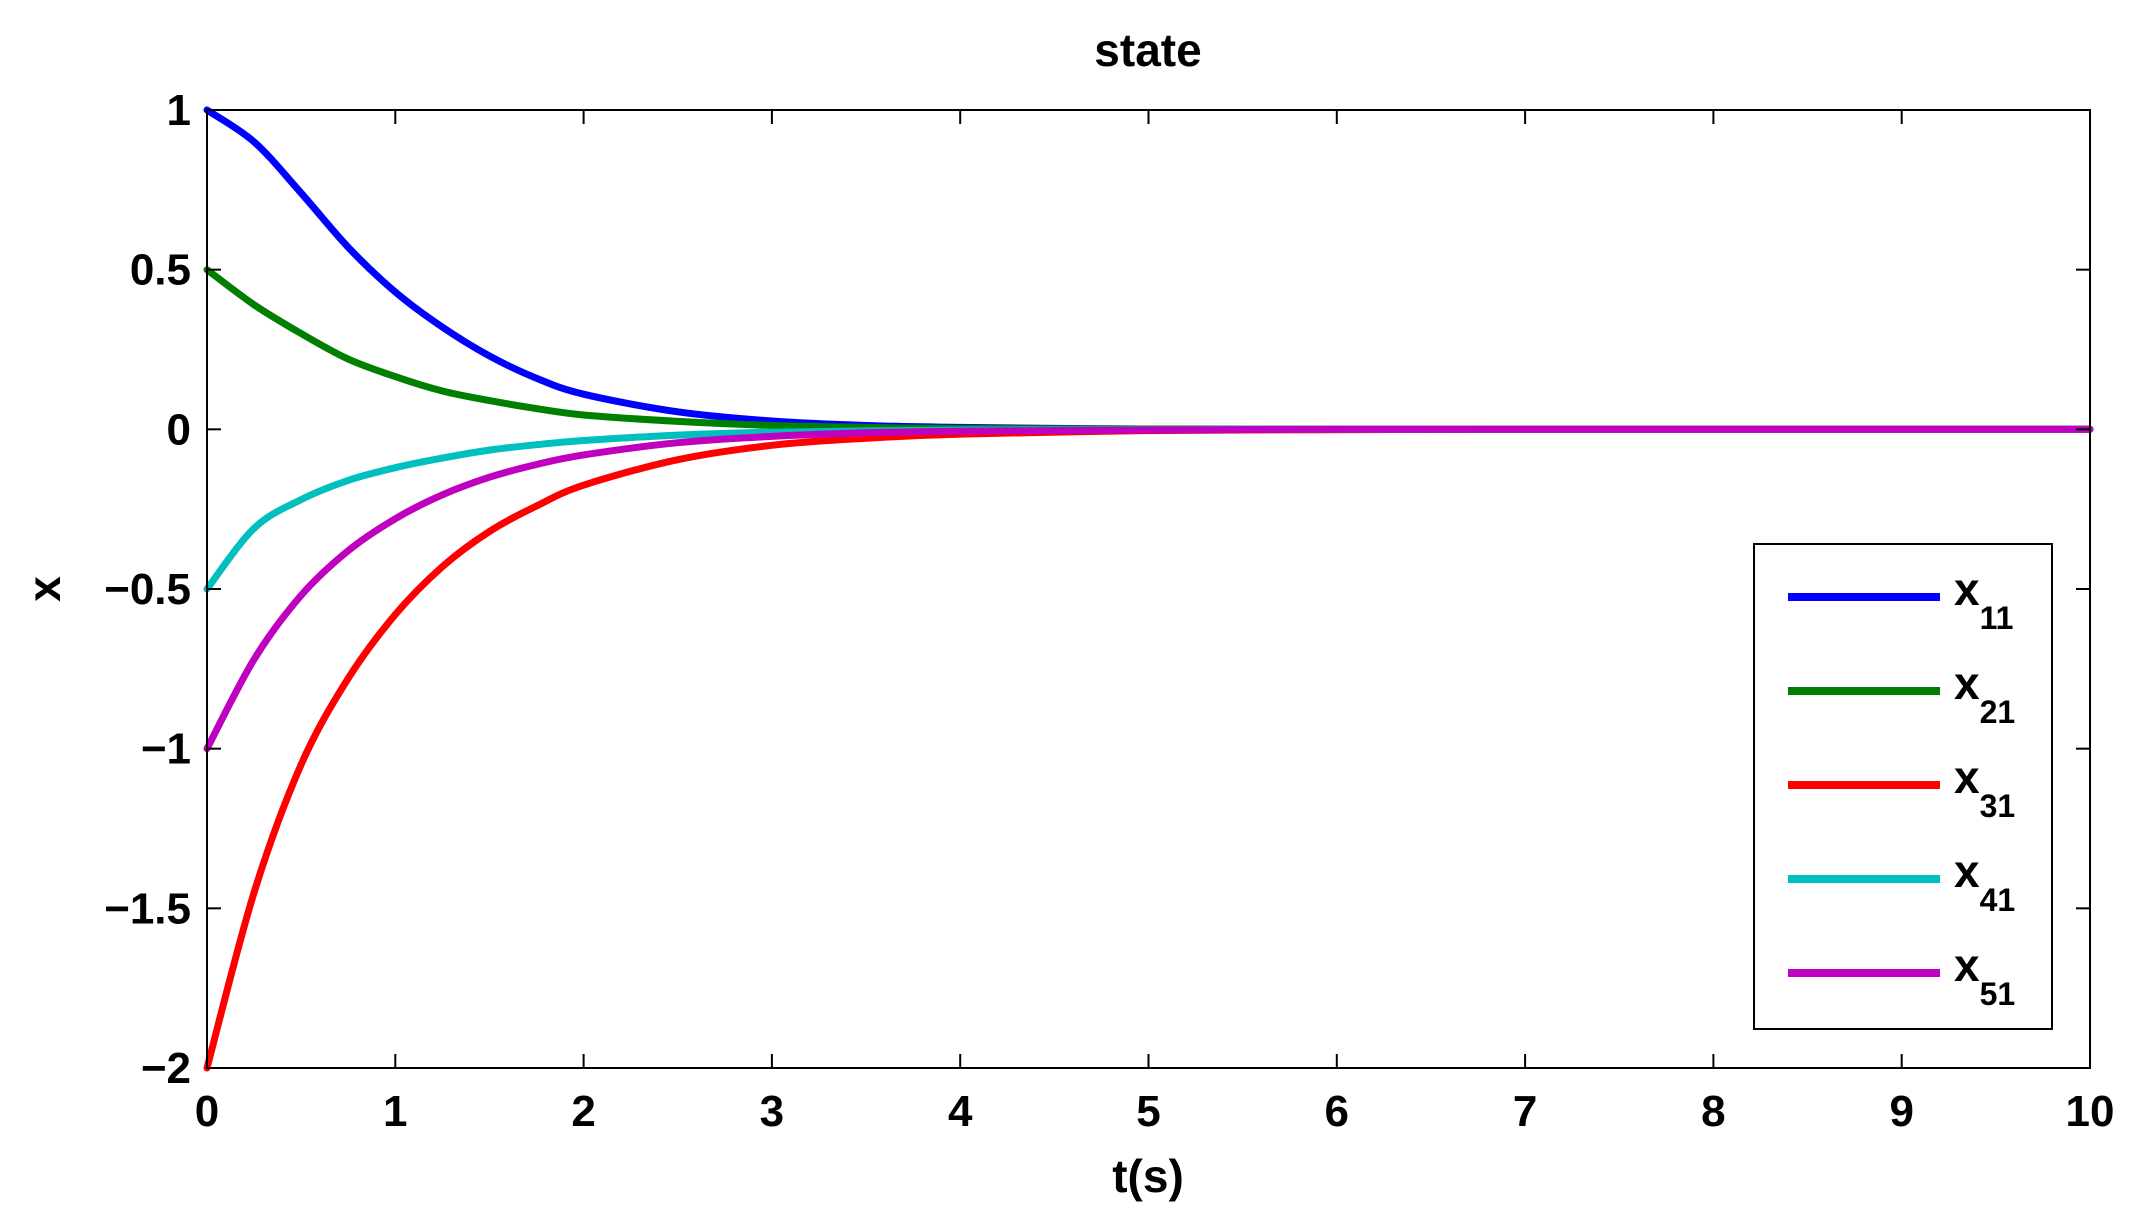  Describe the element at coordinates (1713, 1111) in the screenshot. I see `x-tick-label: 8` at that location.